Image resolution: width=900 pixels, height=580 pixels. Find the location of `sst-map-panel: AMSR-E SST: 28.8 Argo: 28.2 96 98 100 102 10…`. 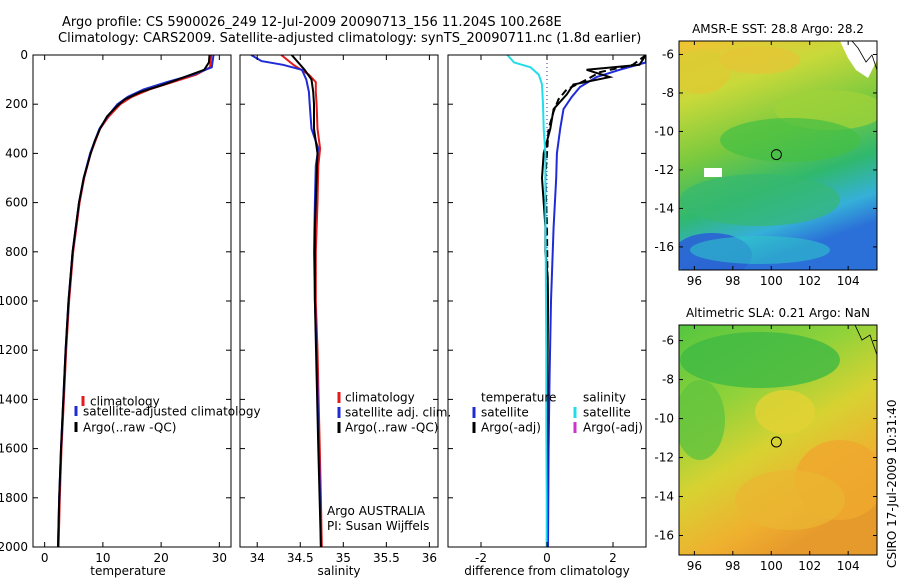

sst-map-panel: AMSR-E SST: 28.8 Argo: 28.2 96 98 100 102 10… is located at coordinates (766, 155).